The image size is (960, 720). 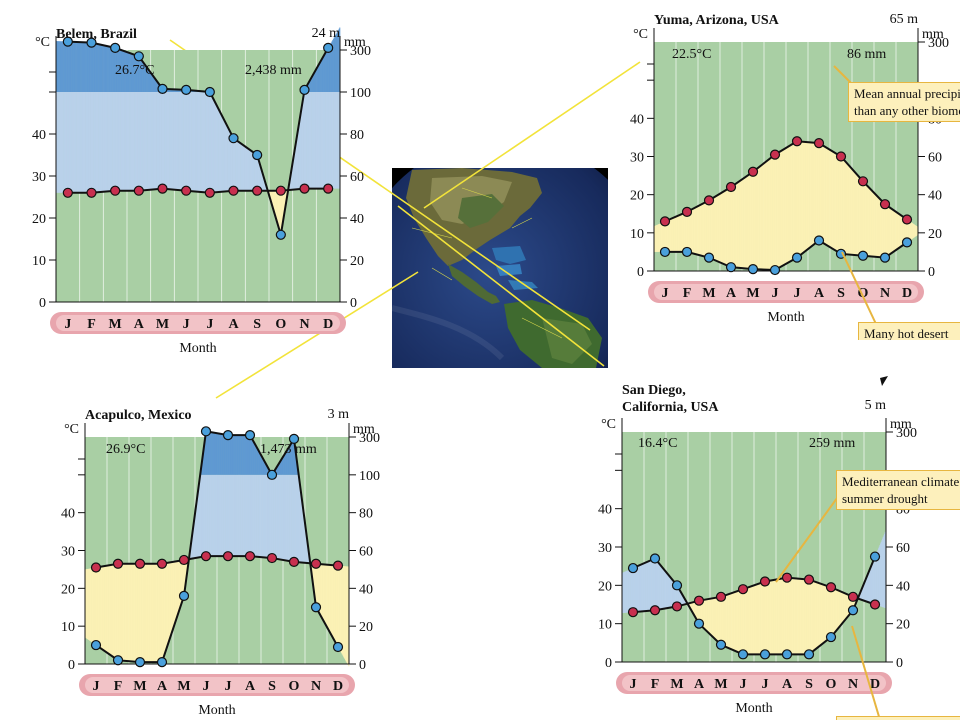 I want to click on month-label: F, so click(x=655, y=684).